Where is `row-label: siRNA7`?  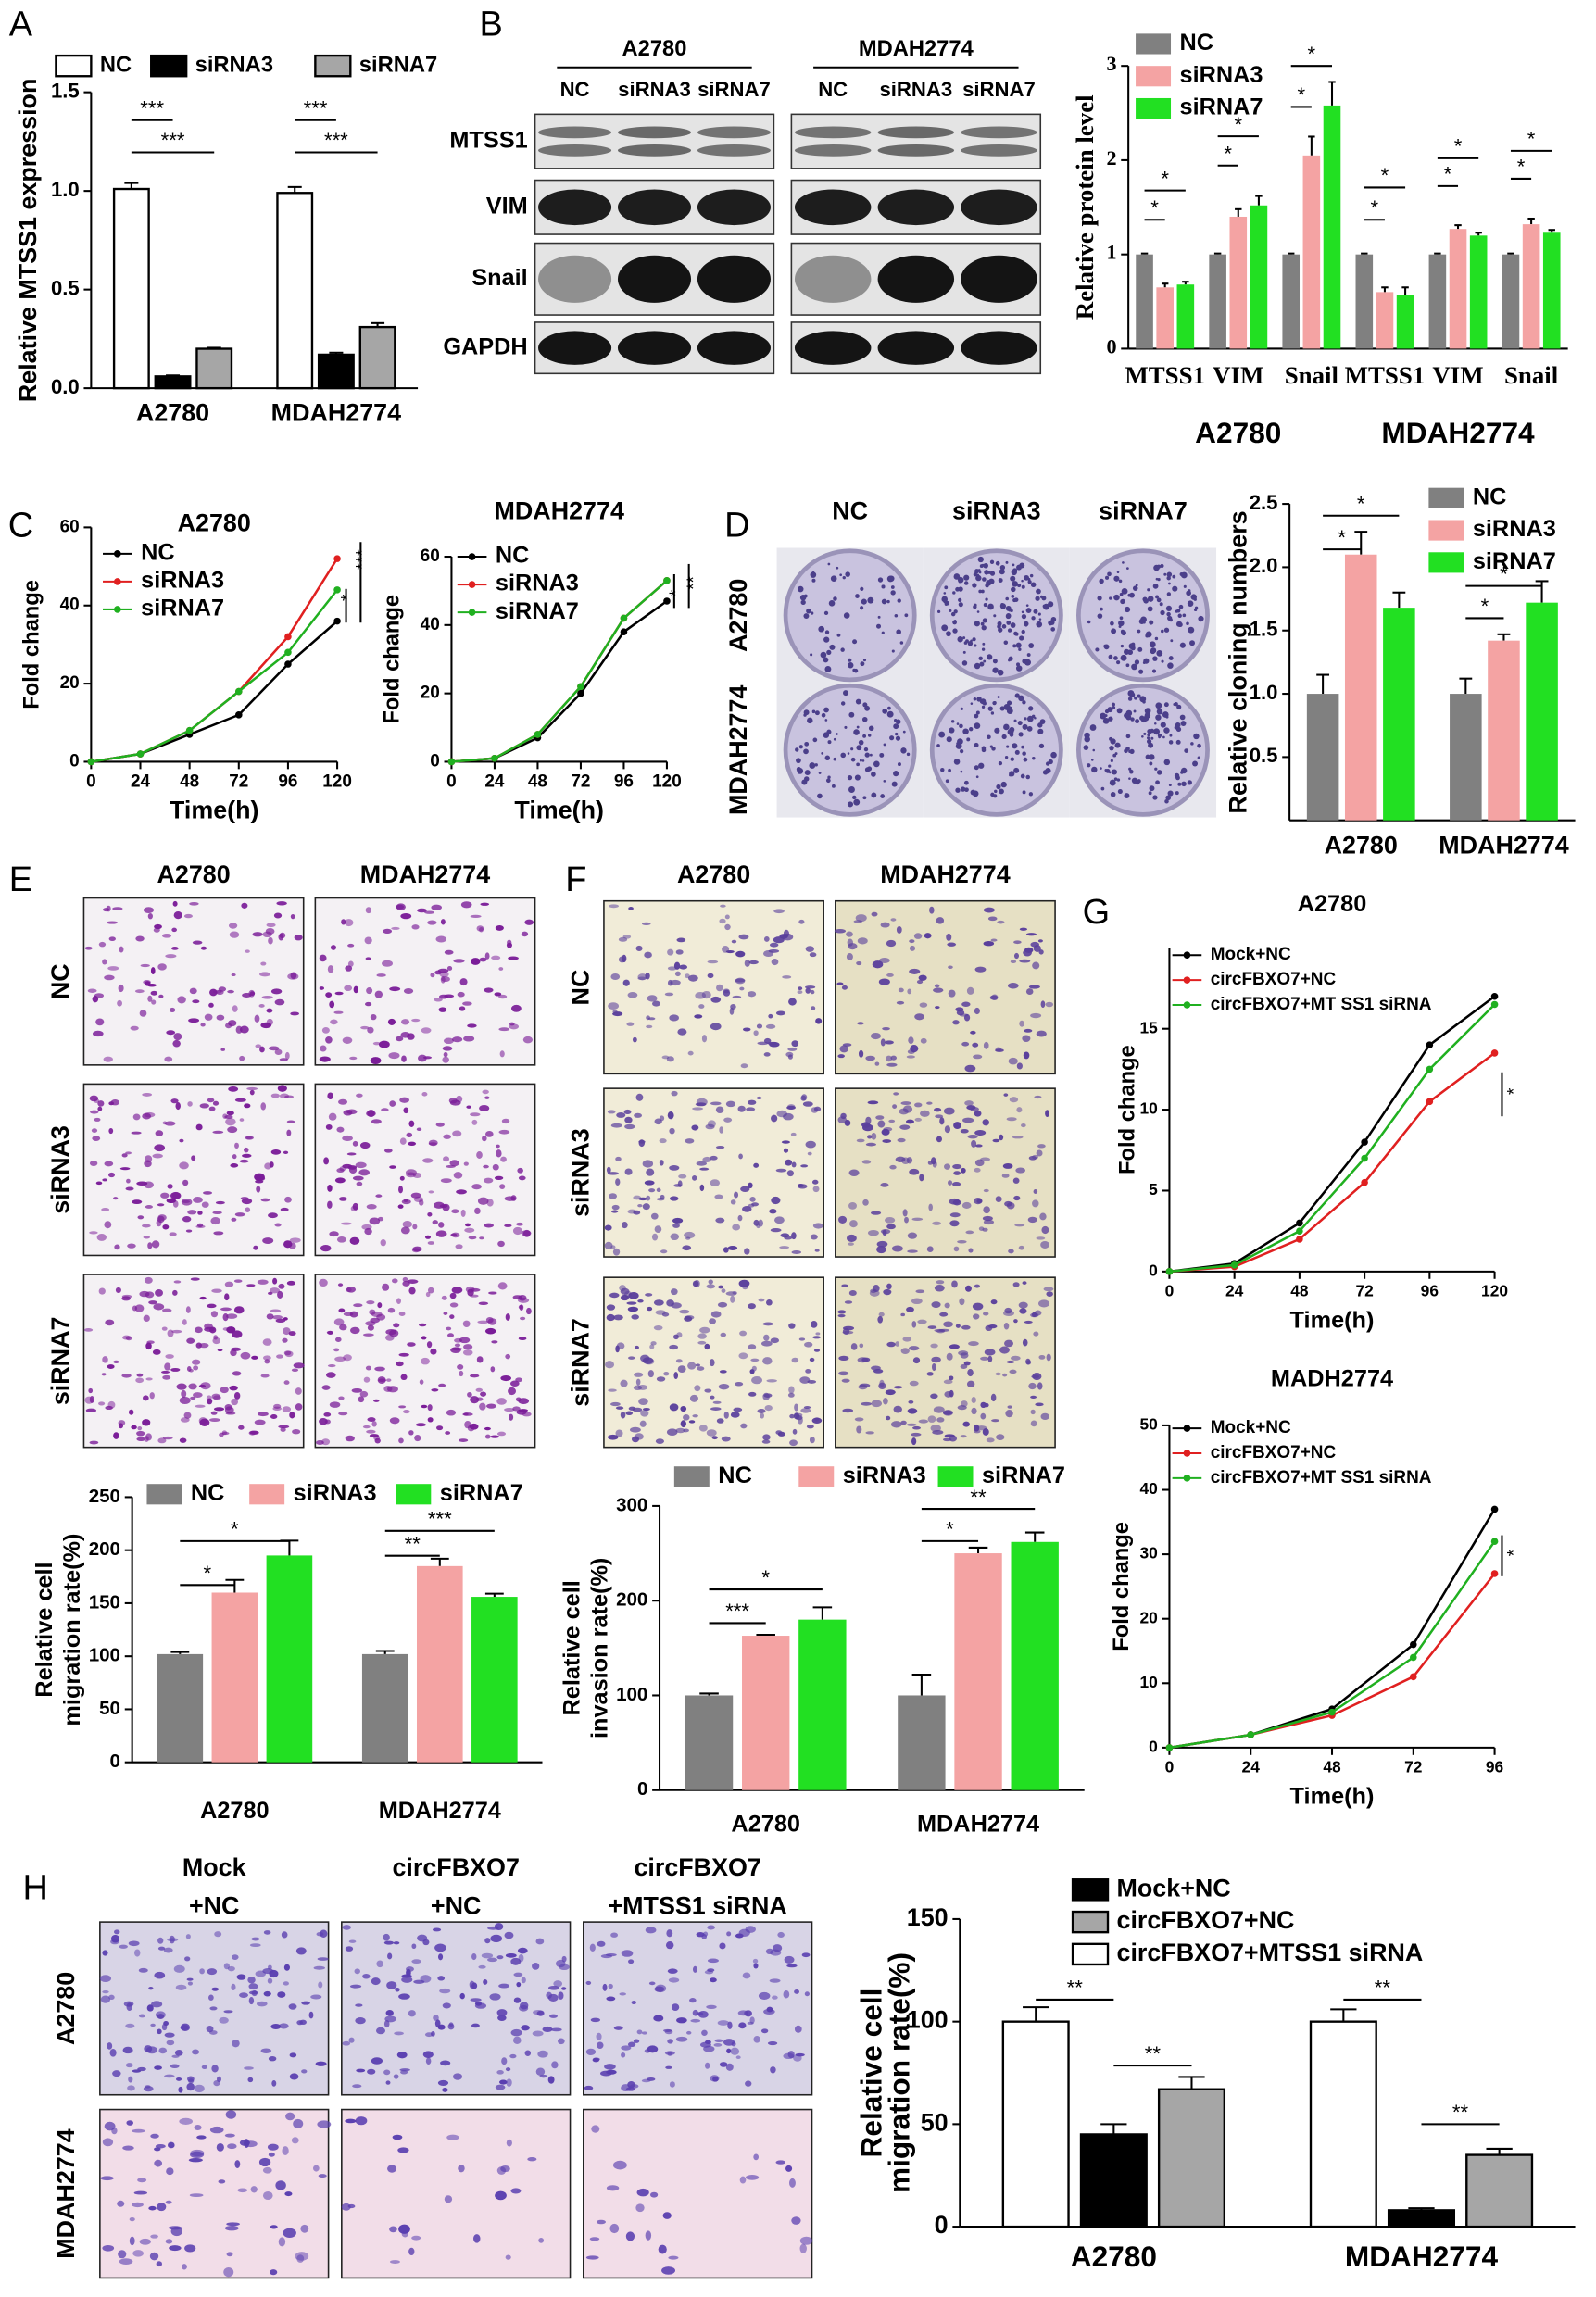
row-label: siRNA7 is located at coordinates (580, 1362).